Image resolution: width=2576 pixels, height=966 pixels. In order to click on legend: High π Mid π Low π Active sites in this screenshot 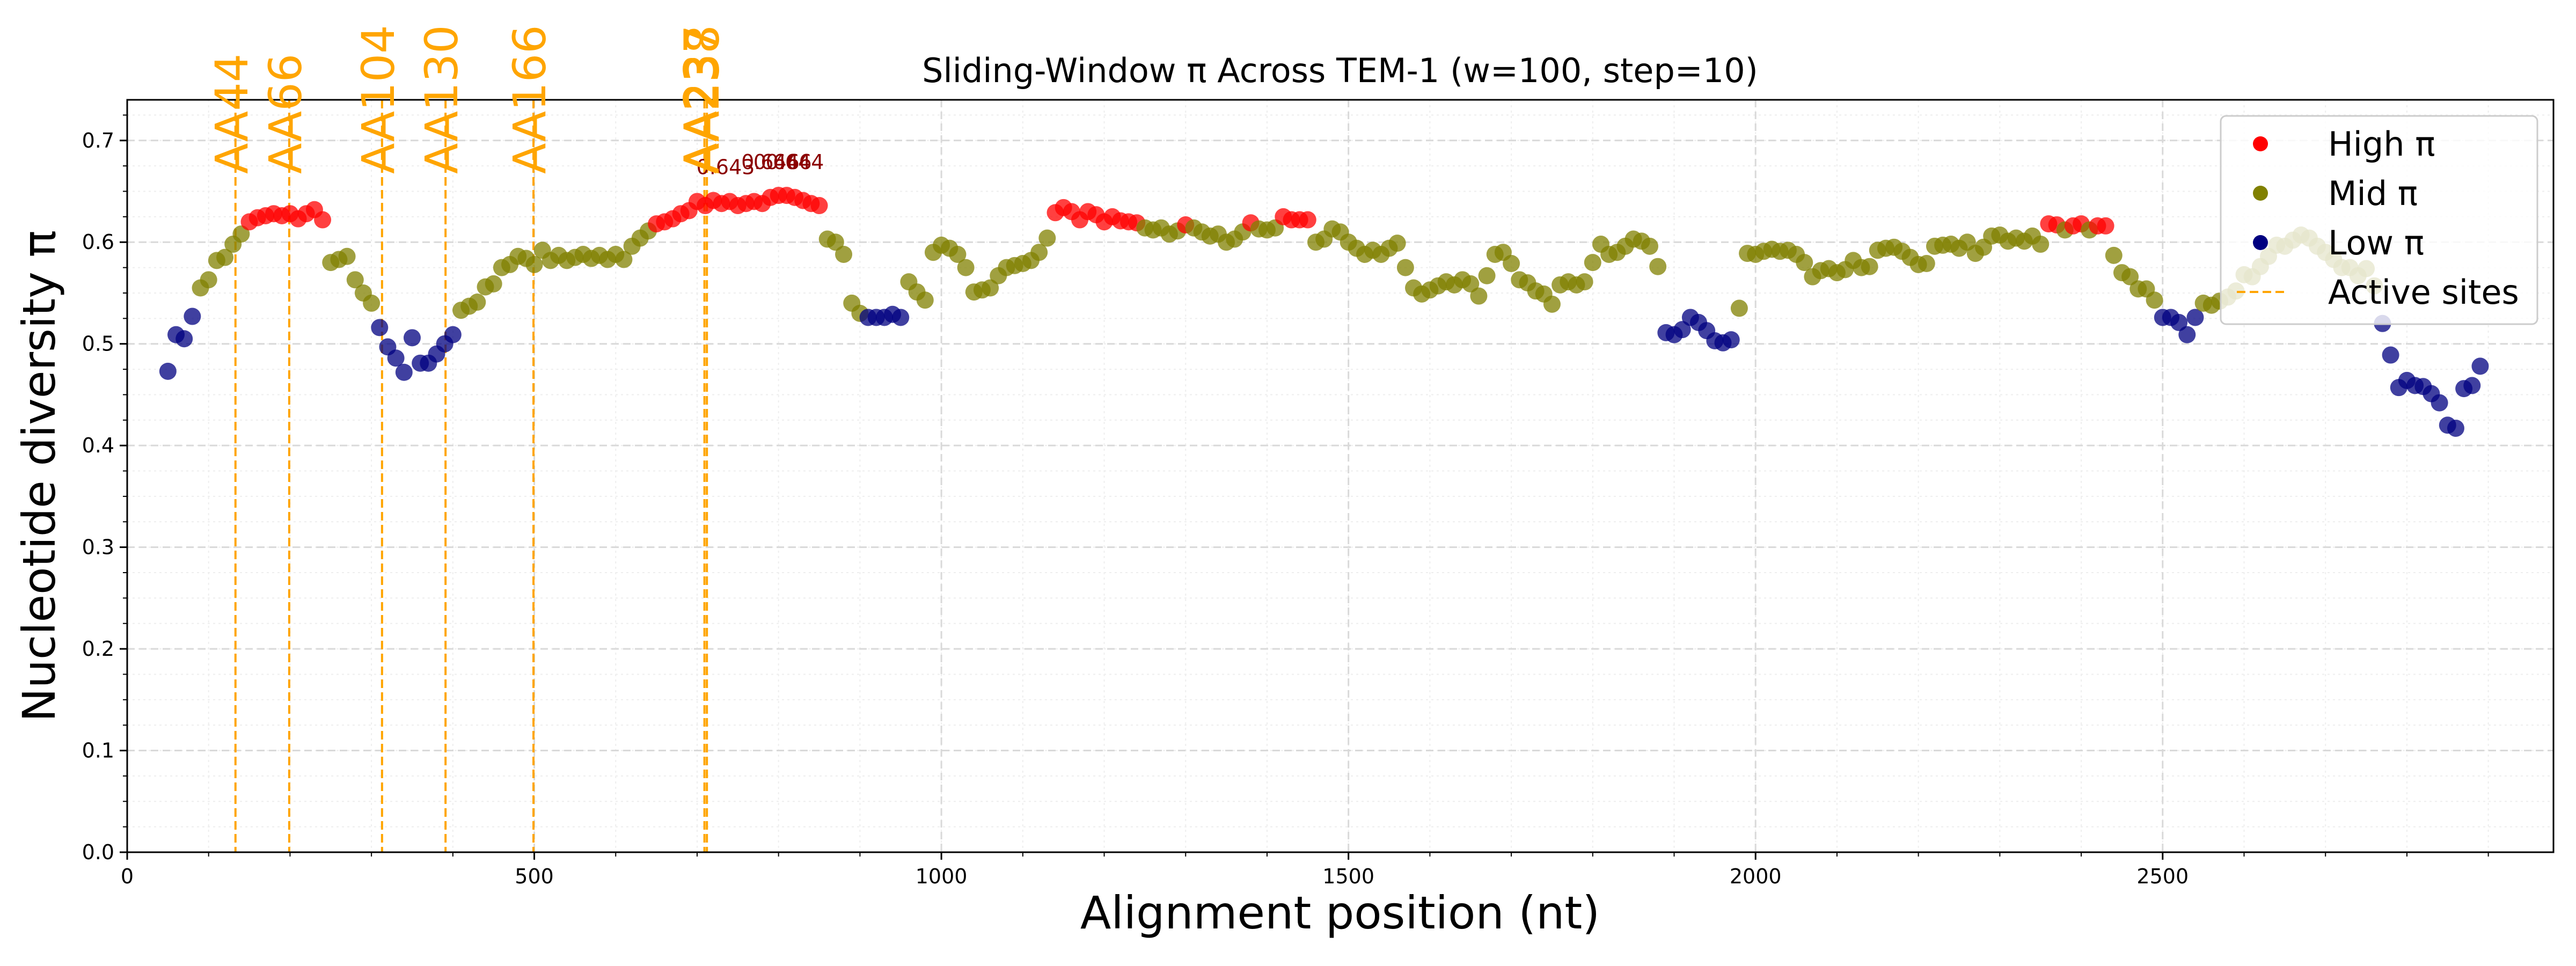, I will do `click(2379, 220)`.